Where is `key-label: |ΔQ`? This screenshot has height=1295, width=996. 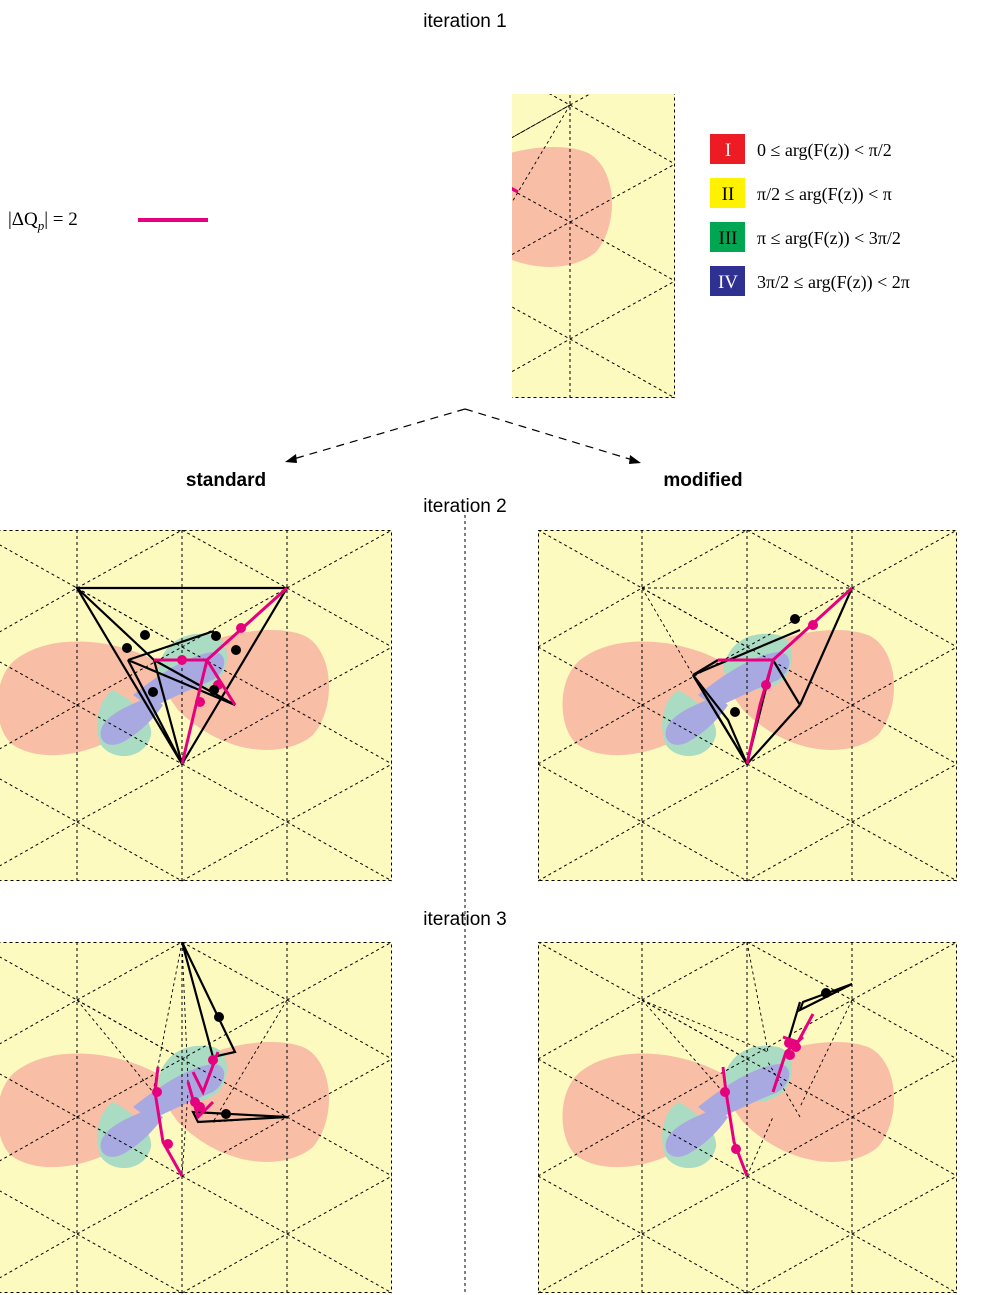
key-label: |ΔQ is located at coordinates (23, 219).